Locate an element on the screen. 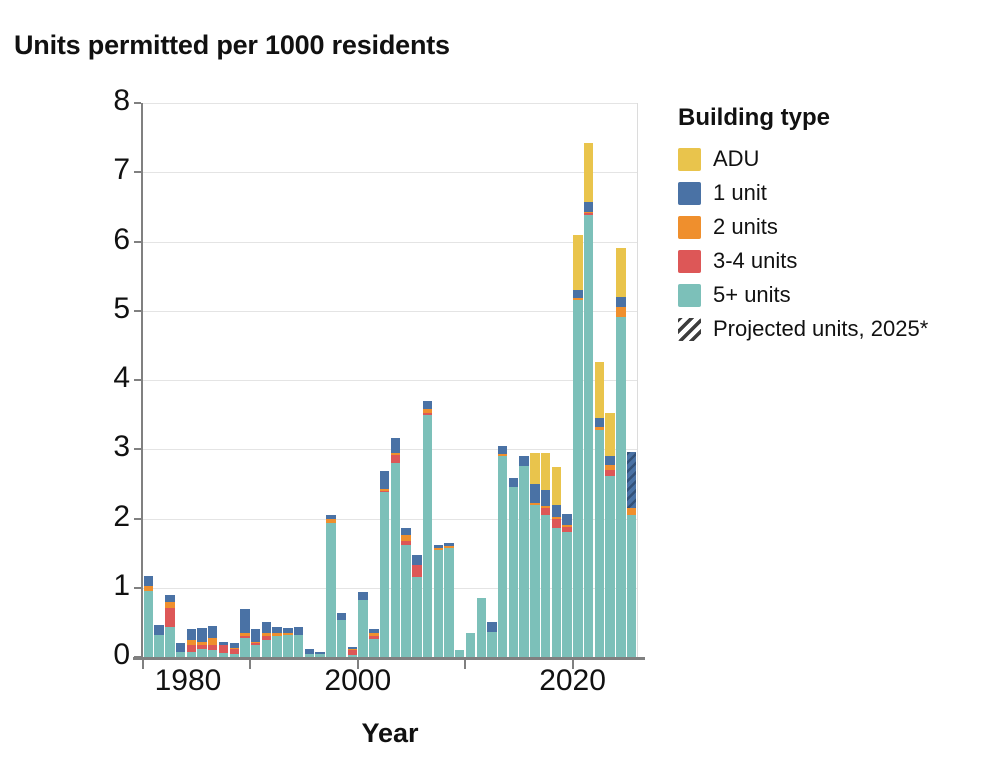 The height and width of the screenshot is (770, 994). segment-3-4-units-2005 is located at coordinates (417, 570).